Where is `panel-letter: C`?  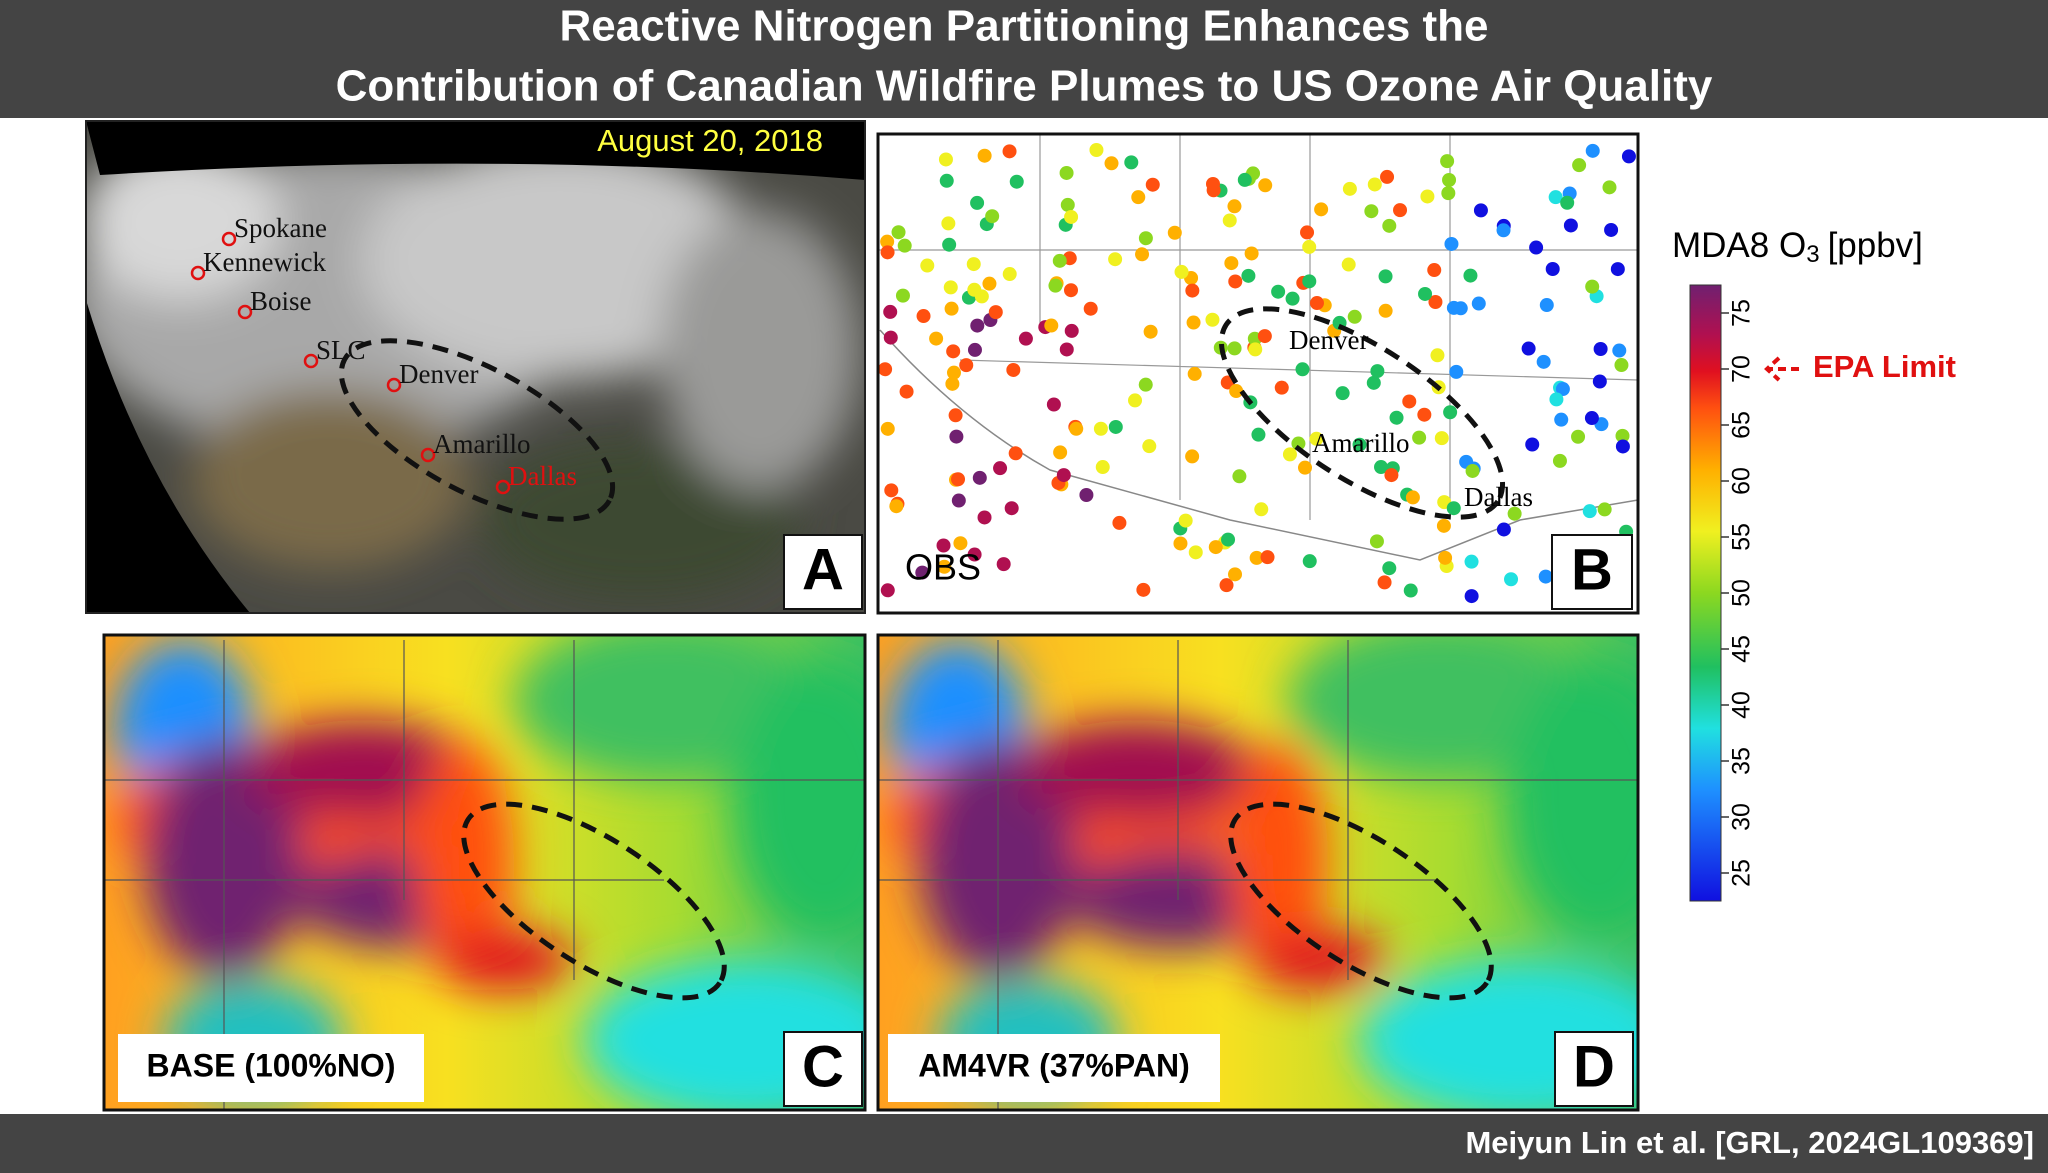 panel-letter: C is located at coordinates (823, 1066).